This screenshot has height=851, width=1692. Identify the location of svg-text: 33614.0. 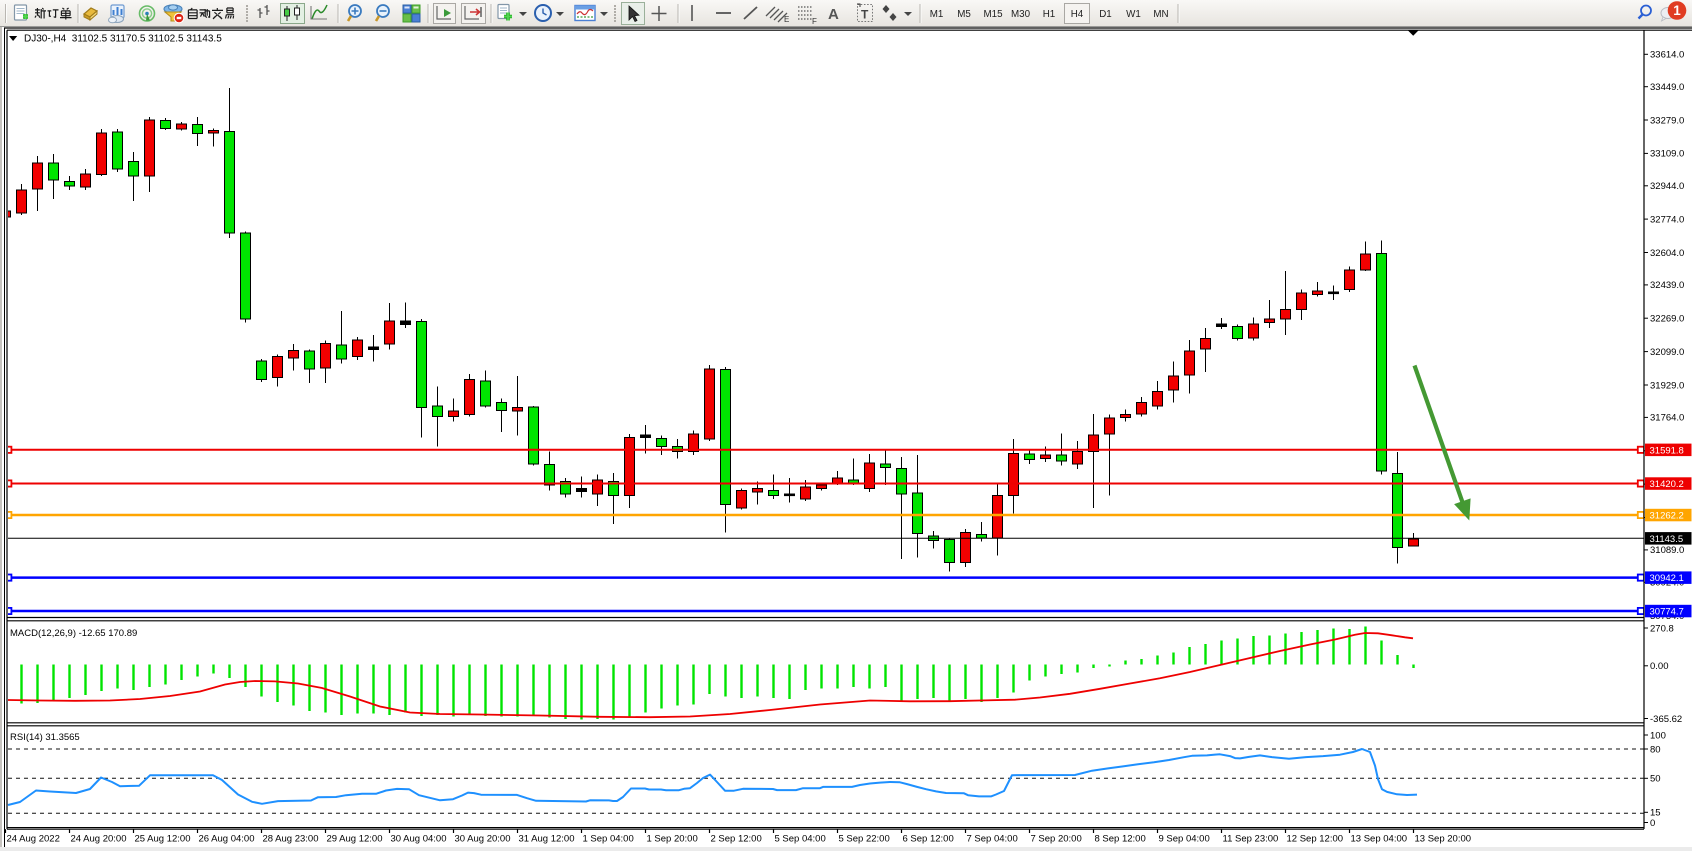
(1667, 55).